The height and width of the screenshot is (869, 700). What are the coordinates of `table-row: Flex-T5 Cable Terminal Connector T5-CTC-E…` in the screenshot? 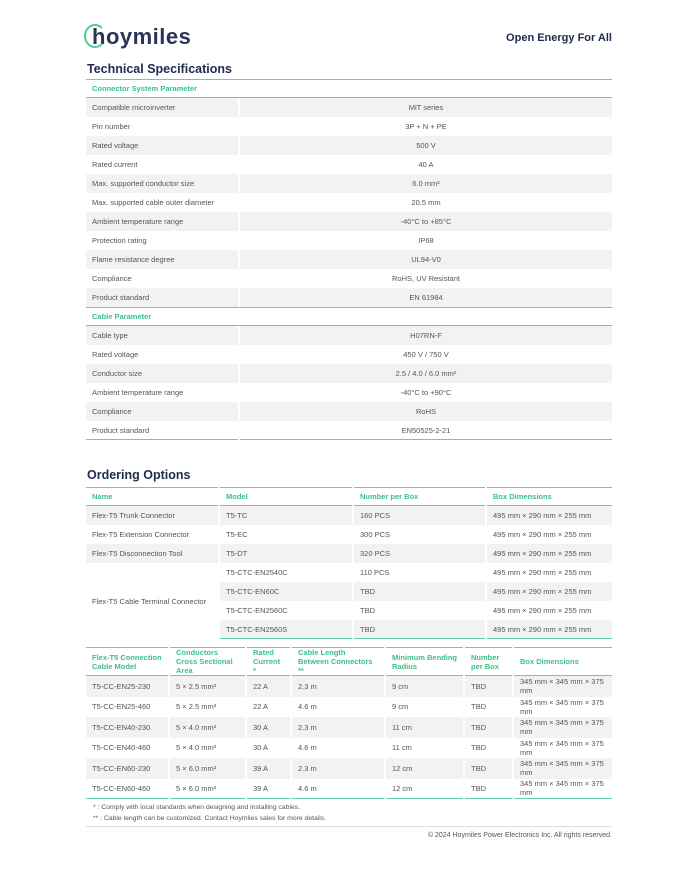 It's located at (349, 601).